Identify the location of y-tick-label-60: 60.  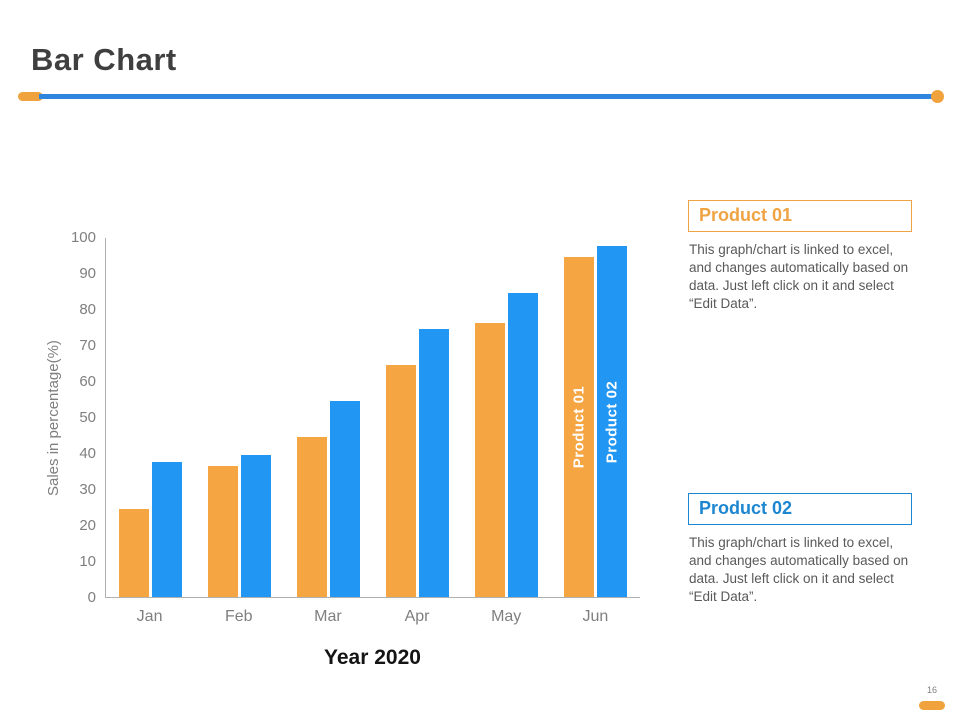
(87, 381).